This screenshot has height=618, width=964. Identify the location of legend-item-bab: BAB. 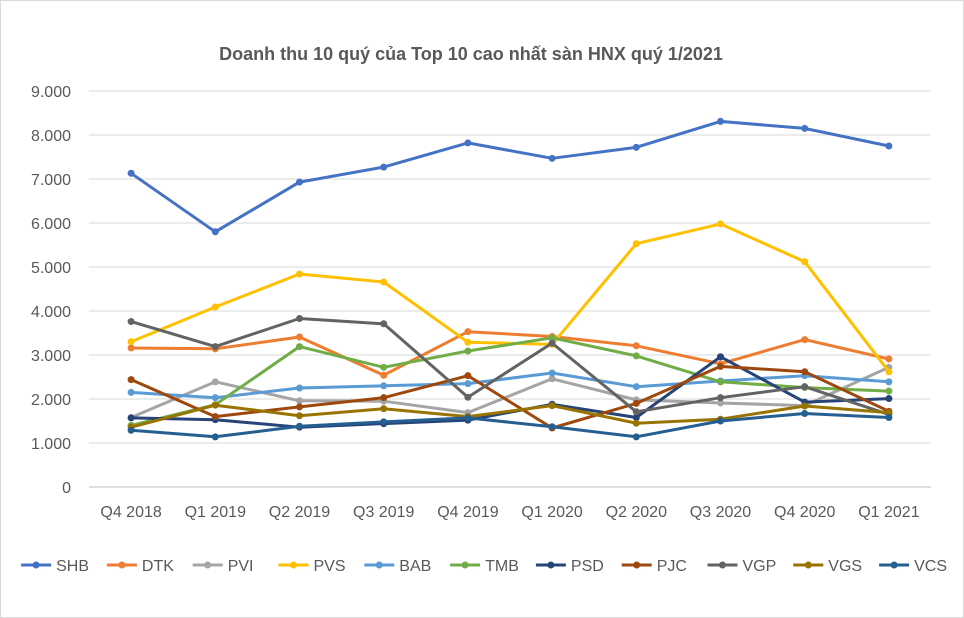
(397, 566).